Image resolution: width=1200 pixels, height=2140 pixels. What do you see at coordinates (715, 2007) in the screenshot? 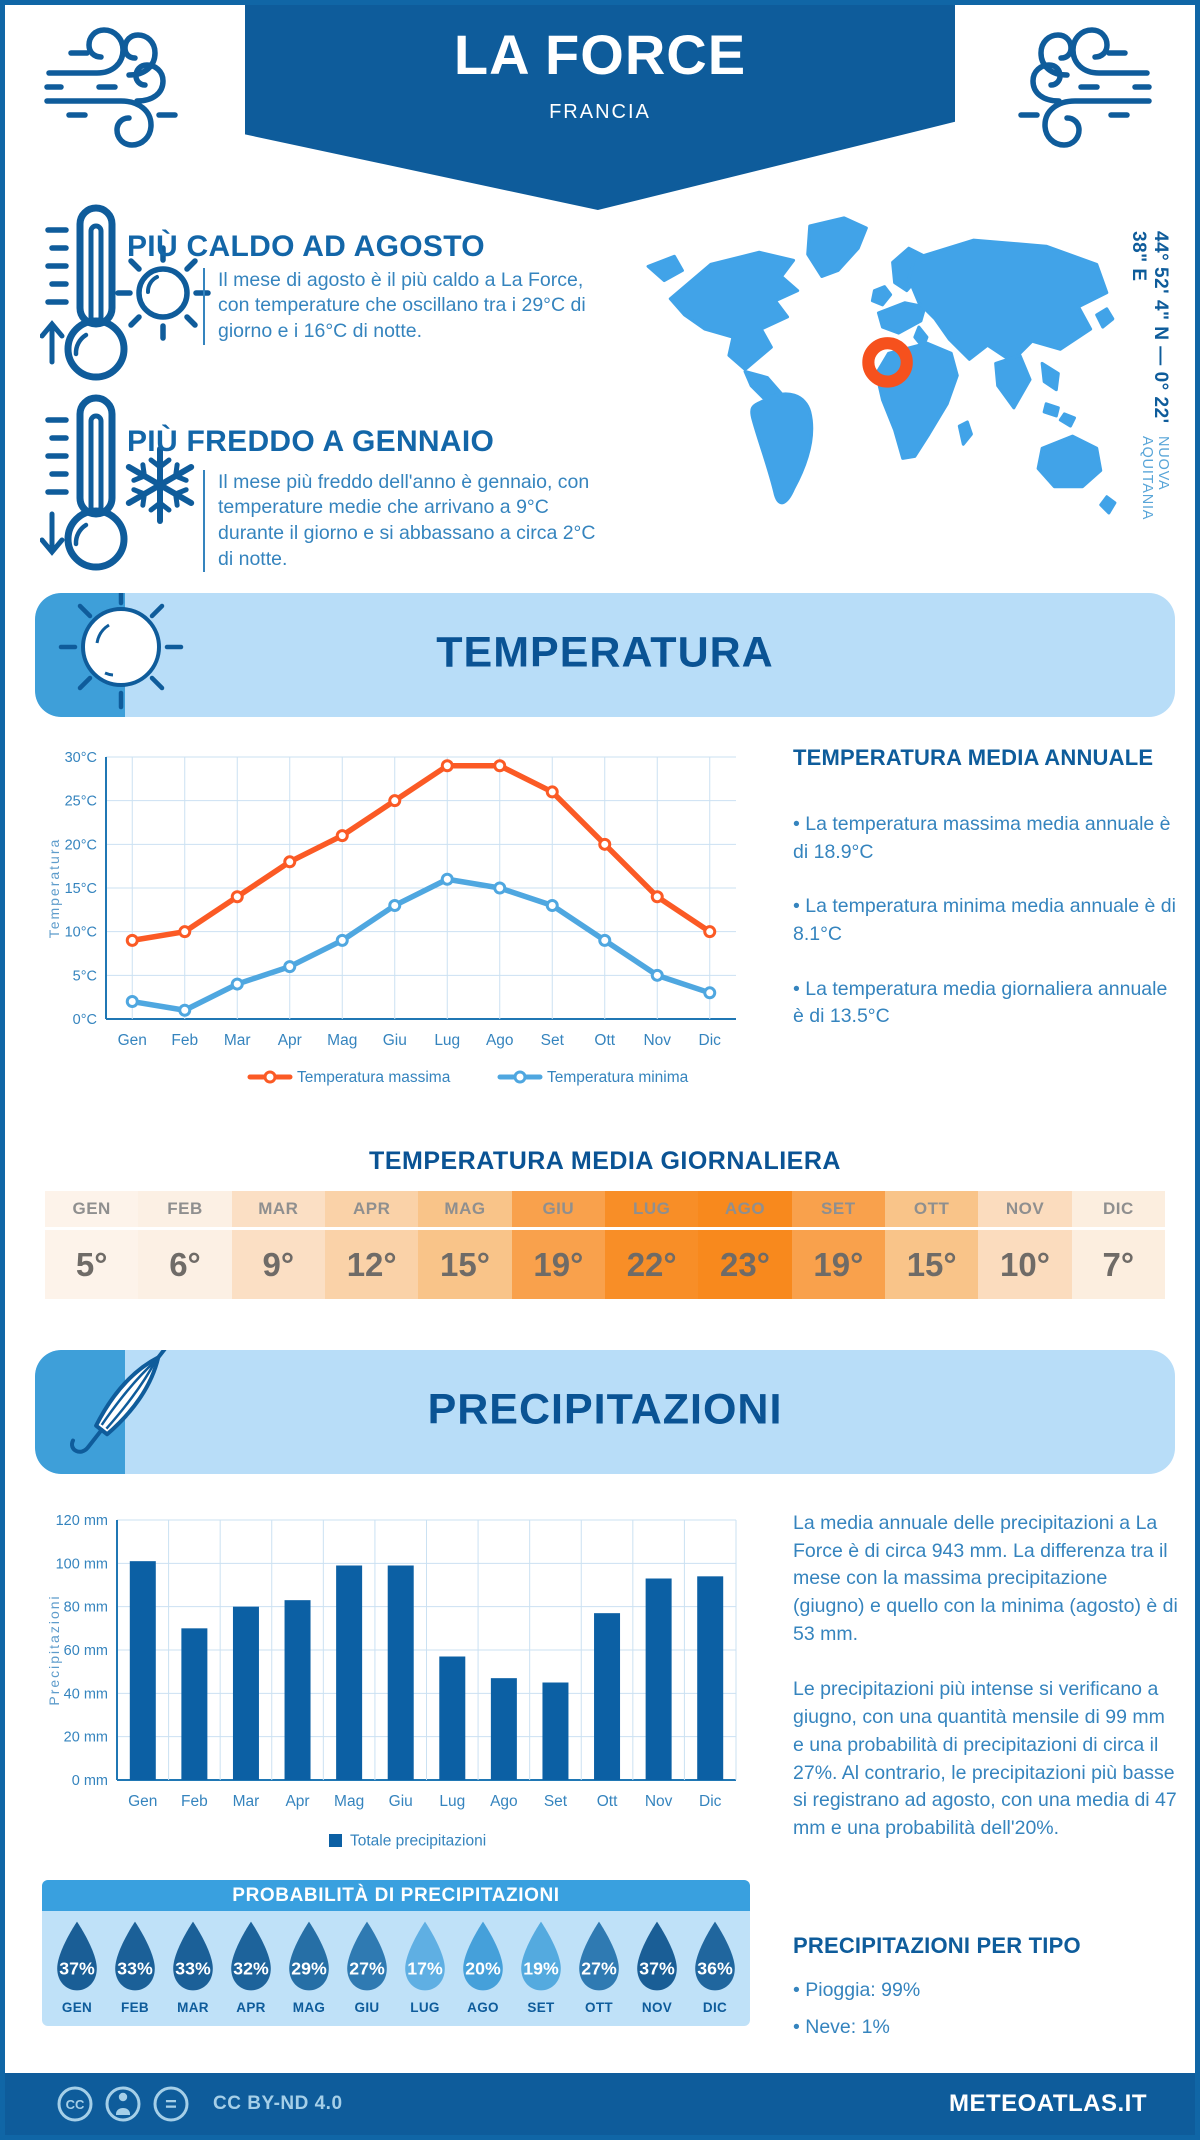
I see `droplet-month-label: DIC` at bounding box center [715, 2007].